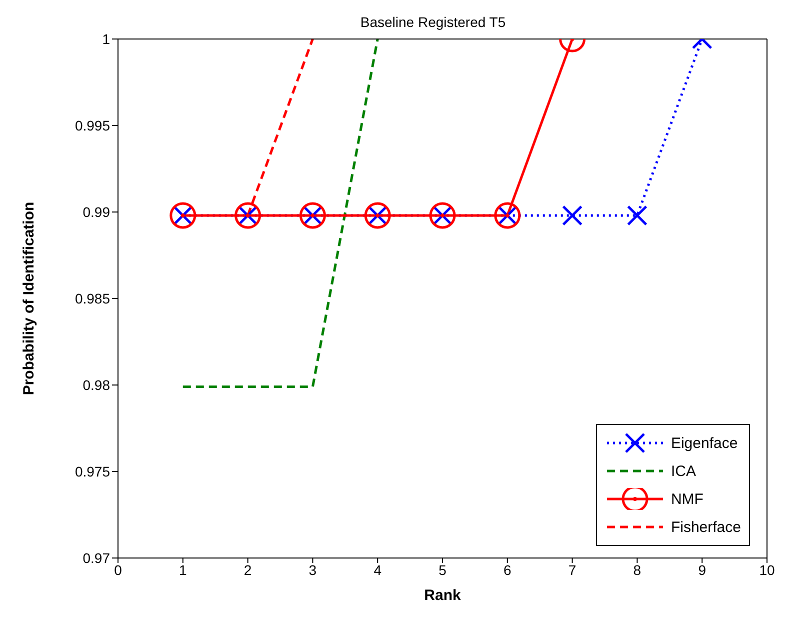 Image resolution: width=799 pixels, height=639 pixels. Describe the element at coordinates (96, 212) in the screenshot. I see `y-tick-label: 0.99` at that location.